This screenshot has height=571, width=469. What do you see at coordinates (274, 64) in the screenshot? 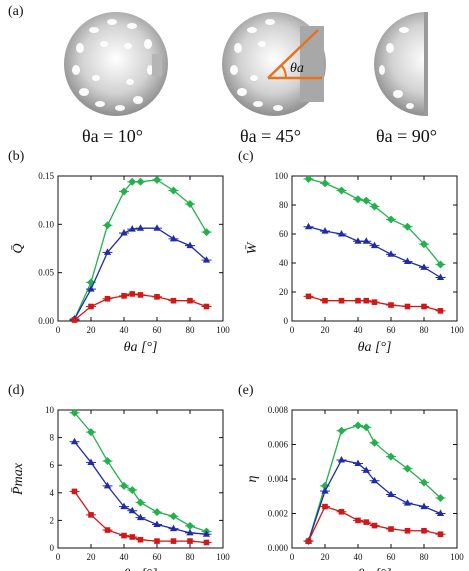
I see `sphere-icon-45: θa` at bounding box center [274, 64].